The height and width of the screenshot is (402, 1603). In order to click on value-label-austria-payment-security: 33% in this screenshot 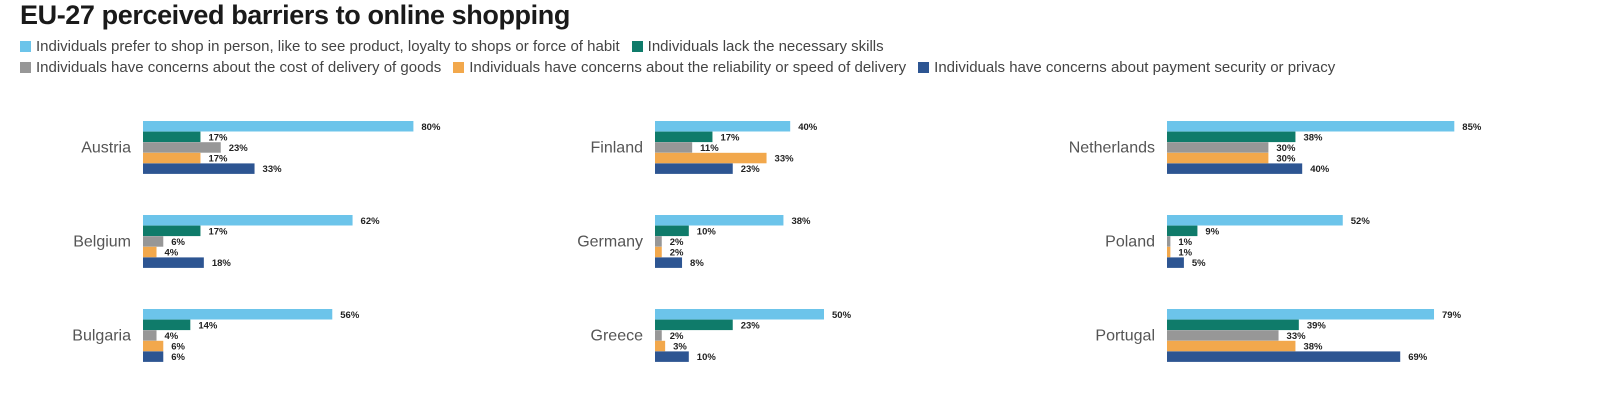, I will do `click(273, 169)`.